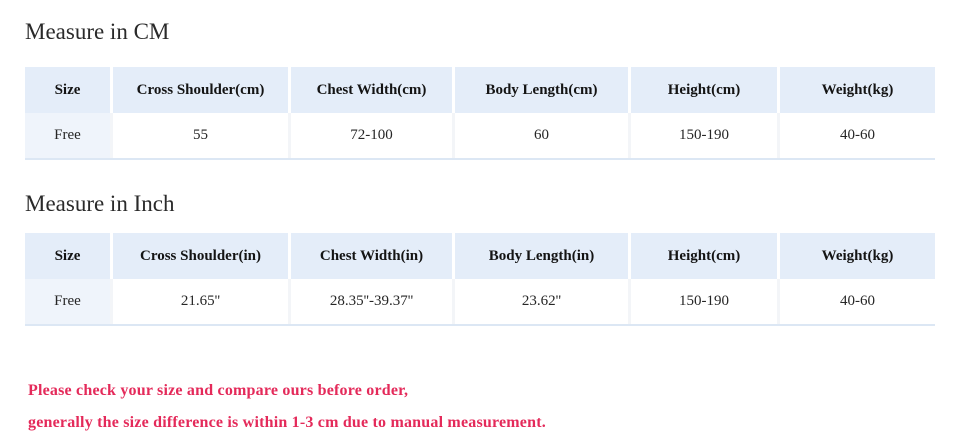 This screenshot has width=960, height=444. I want to click on cell-body-length-value: 23.62'', so click(540, 301).